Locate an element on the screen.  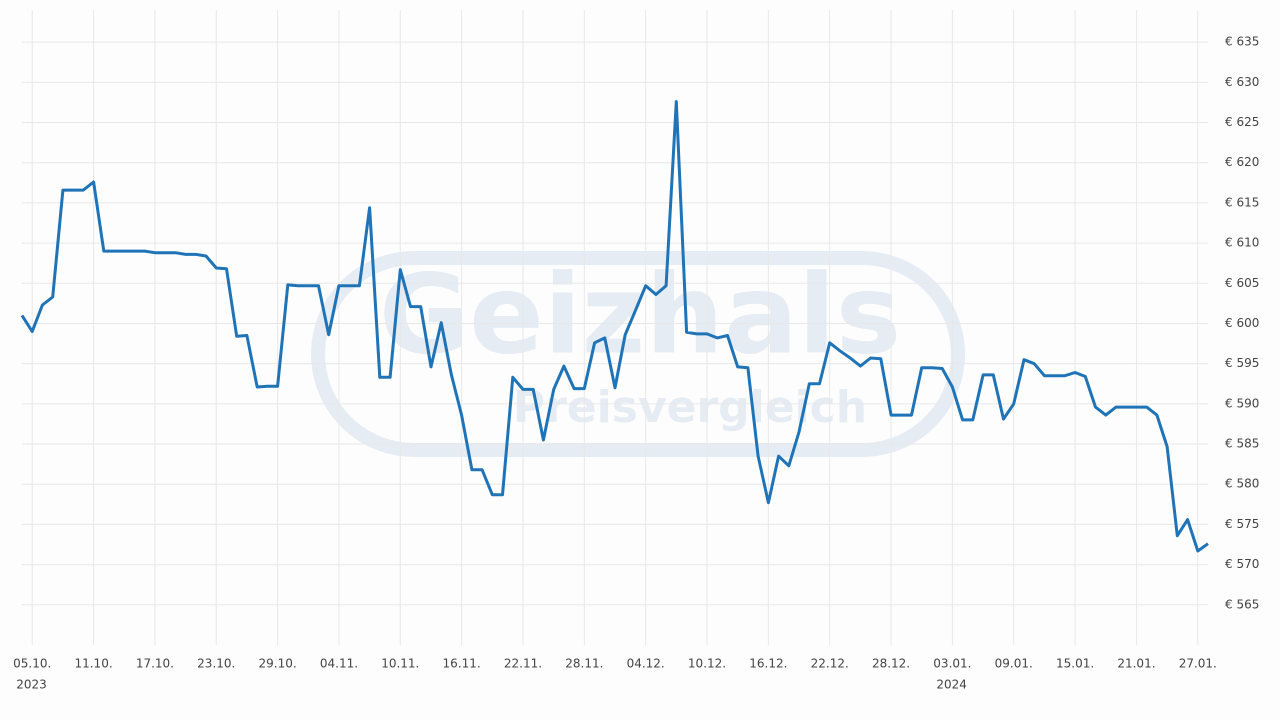
y-tick-label: € 585 is located at coordinates (1242, 444).